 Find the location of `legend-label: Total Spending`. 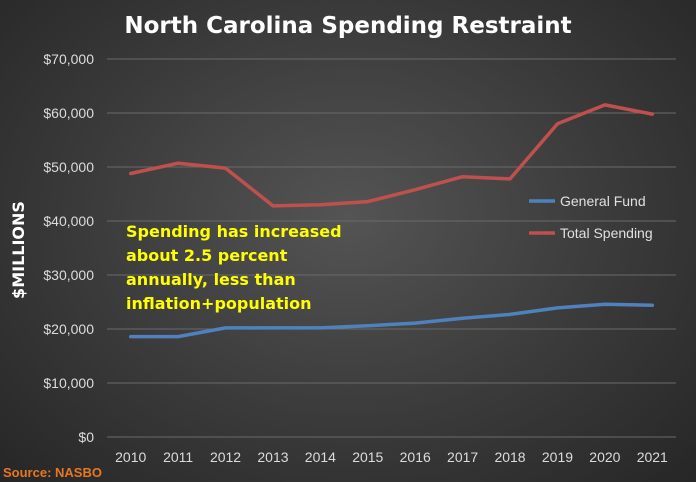

legend-label: Total Spending is located at coordinates (606, 233).